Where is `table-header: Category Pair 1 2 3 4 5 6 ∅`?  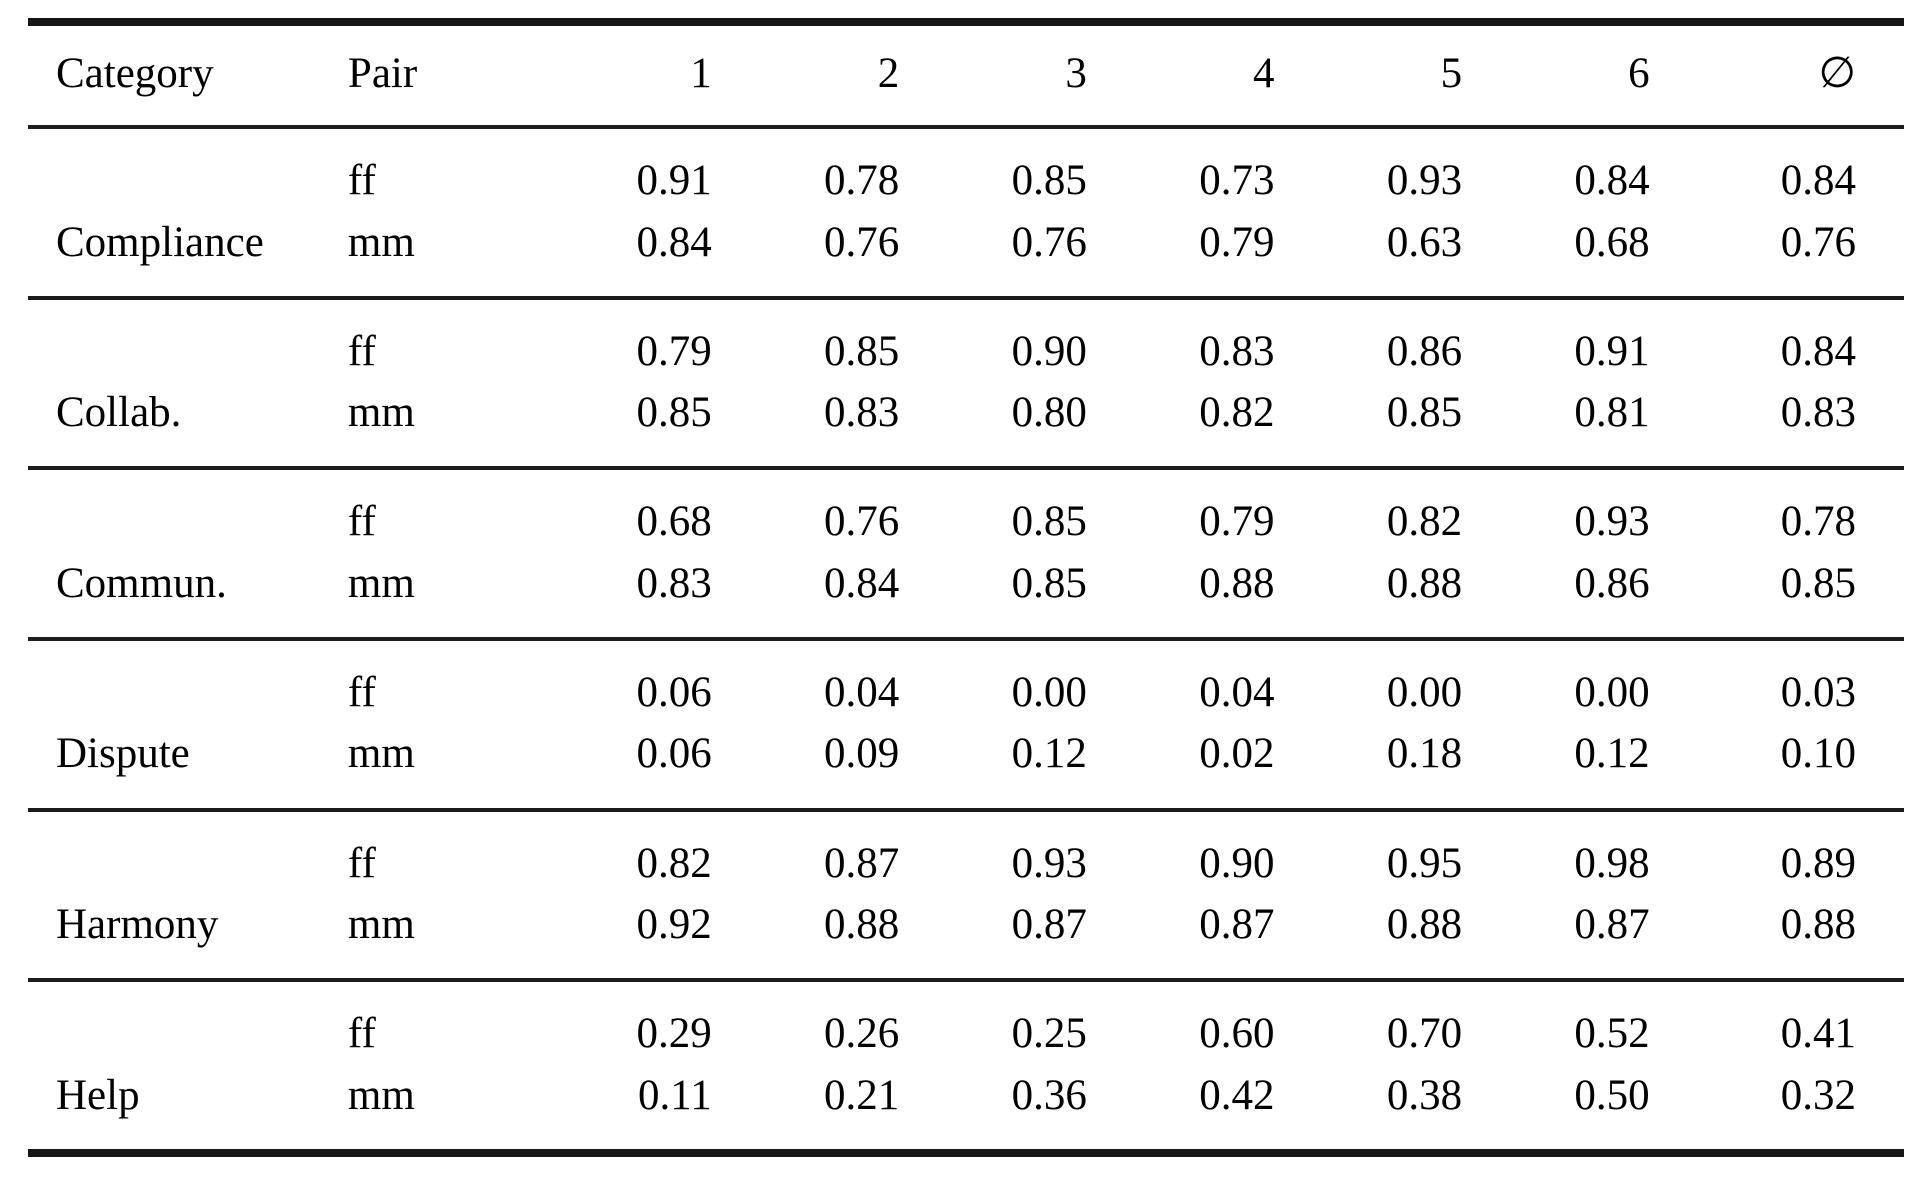
table-header: Category Pair 1 2 3 4 5 6 ∅ is located at coordinates (966, 75).